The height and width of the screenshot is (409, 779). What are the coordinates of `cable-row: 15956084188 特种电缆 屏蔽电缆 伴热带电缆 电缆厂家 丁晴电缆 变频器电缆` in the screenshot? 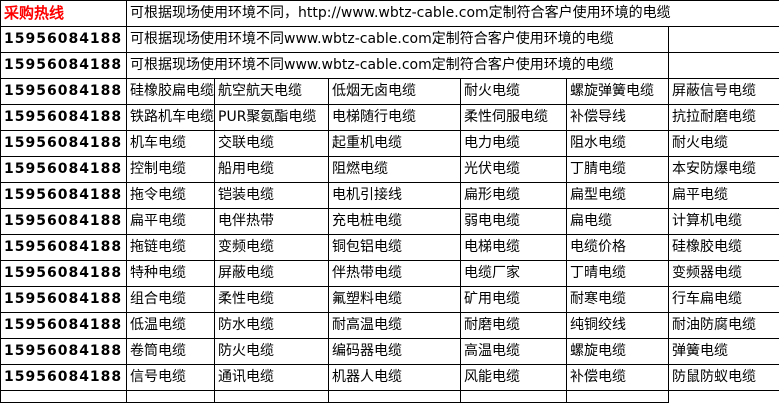 It's located at (389, 273).